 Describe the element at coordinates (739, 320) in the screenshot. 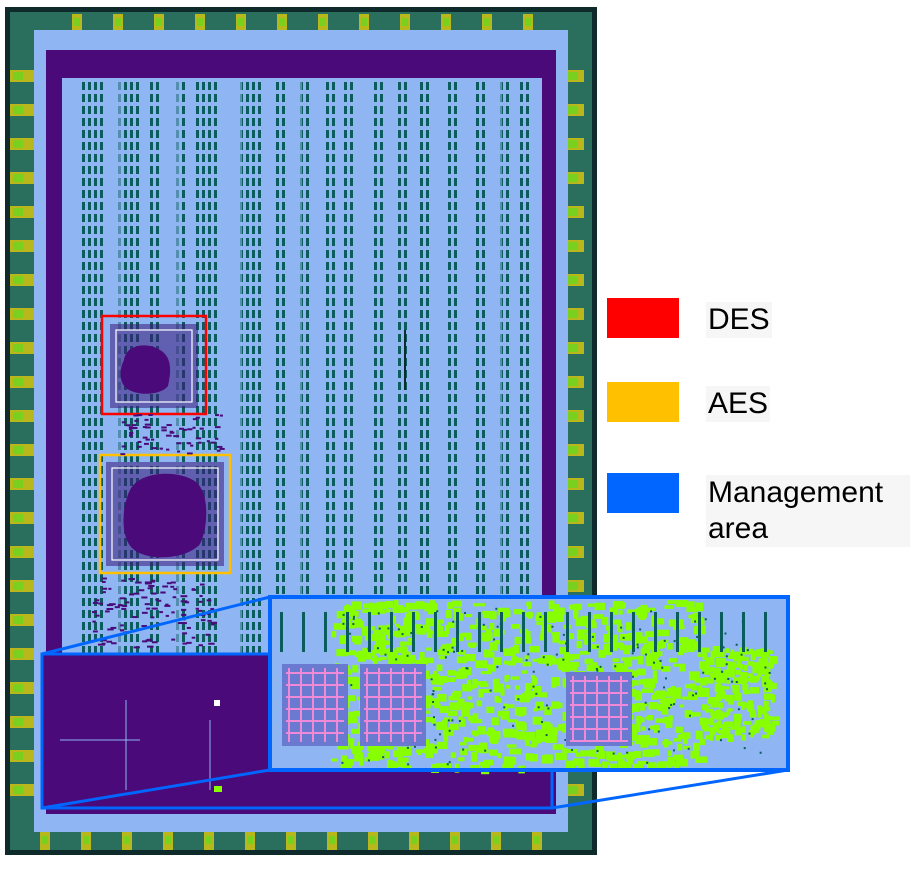

I see `legend-label-des: DES` at that location.